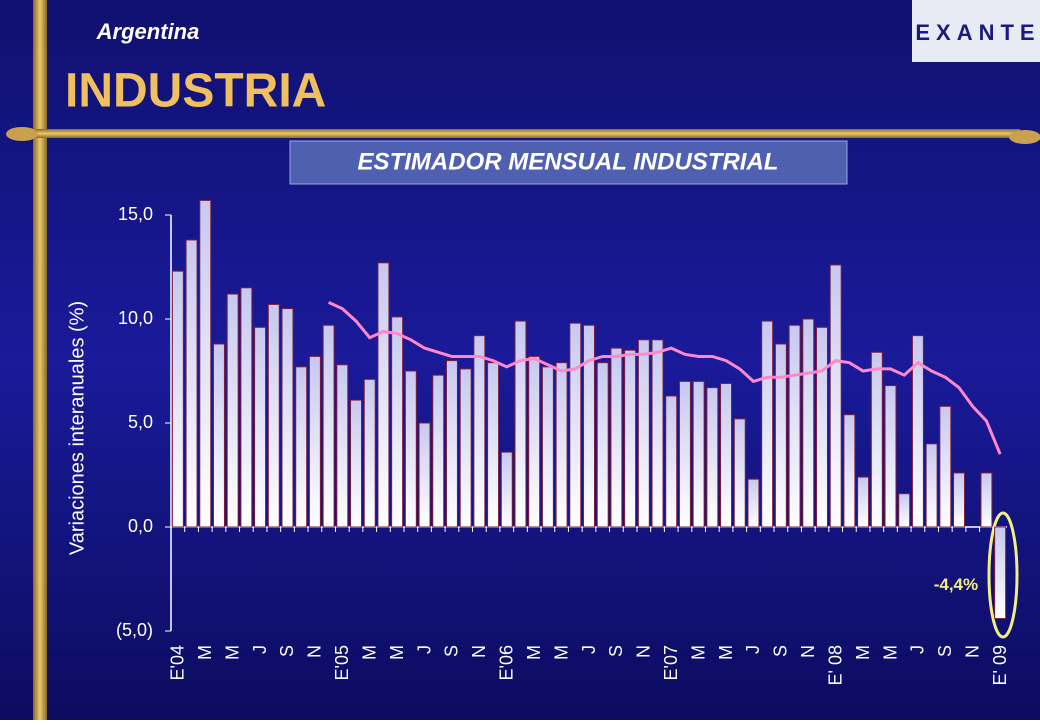  What do you see at coordinates (195, 91) in the screenshot?
I see `title: INDUSTRIA` at bounding box center [195, 91].